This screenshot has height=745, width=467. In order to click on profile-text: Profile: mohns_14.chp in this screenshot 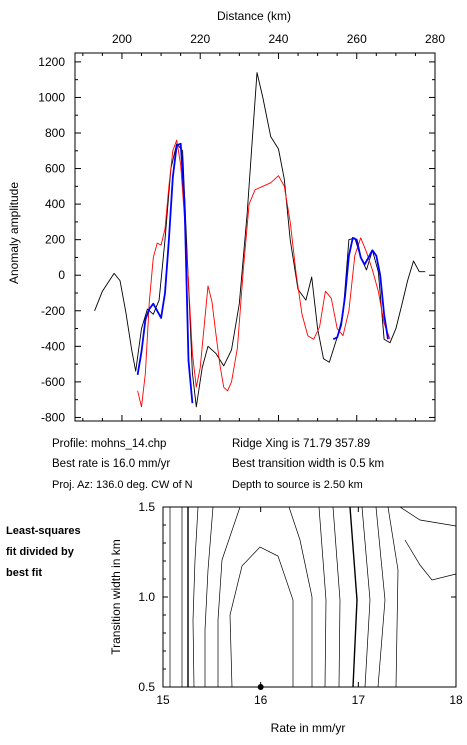, I will do `click(109, 444)`.